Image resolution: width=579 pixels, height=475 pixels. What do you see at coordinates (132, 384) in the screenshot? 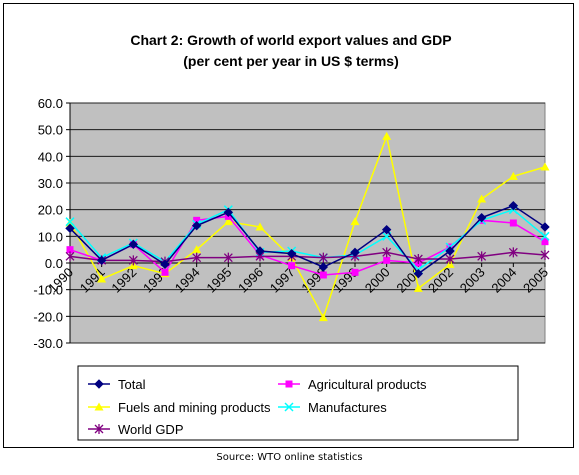
I see `legend-label: Total` at bounding box center [132, 384].